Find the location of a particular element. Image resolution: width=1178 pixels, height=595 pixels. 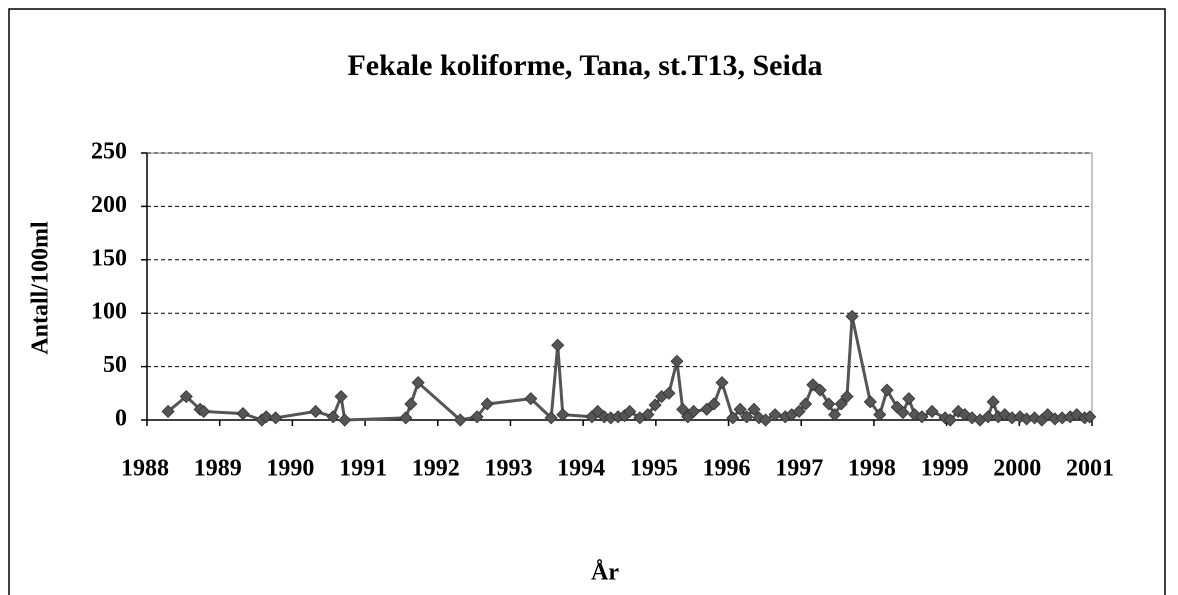

x-tick-label: 1992 is located at coordinates (436, 469).